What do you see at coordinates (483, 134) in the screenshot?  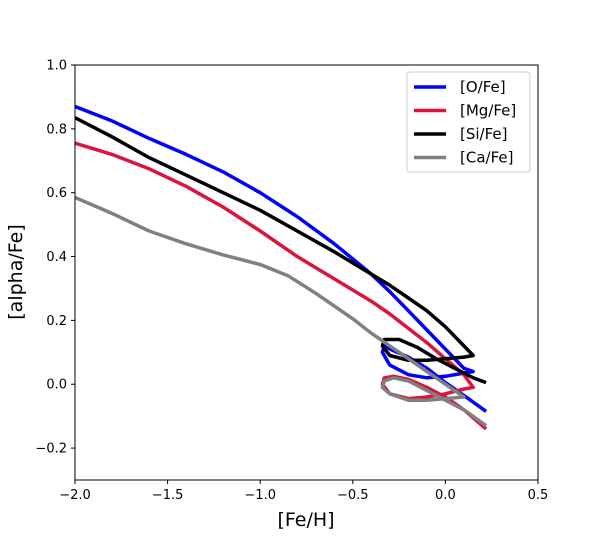 I see `legend-label-sife: [Si/Fe]` at bounding box center [483, 134].